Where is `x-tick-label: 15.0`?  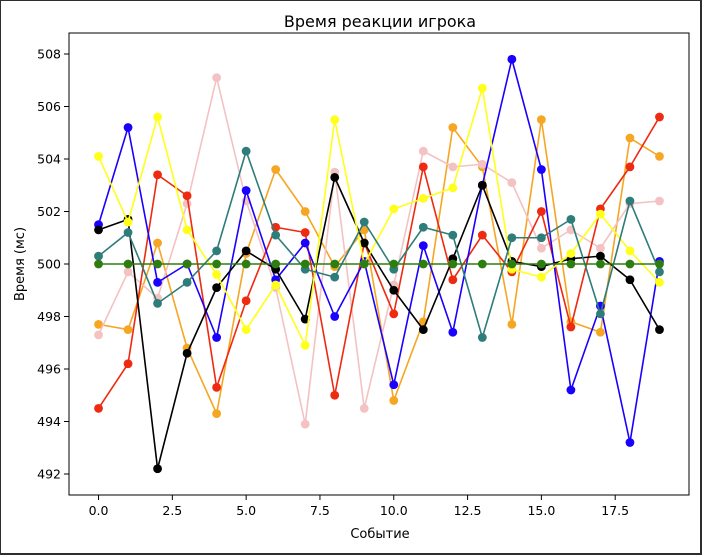
x-tick-label: 15.0 is located at coordinates (541, 510).